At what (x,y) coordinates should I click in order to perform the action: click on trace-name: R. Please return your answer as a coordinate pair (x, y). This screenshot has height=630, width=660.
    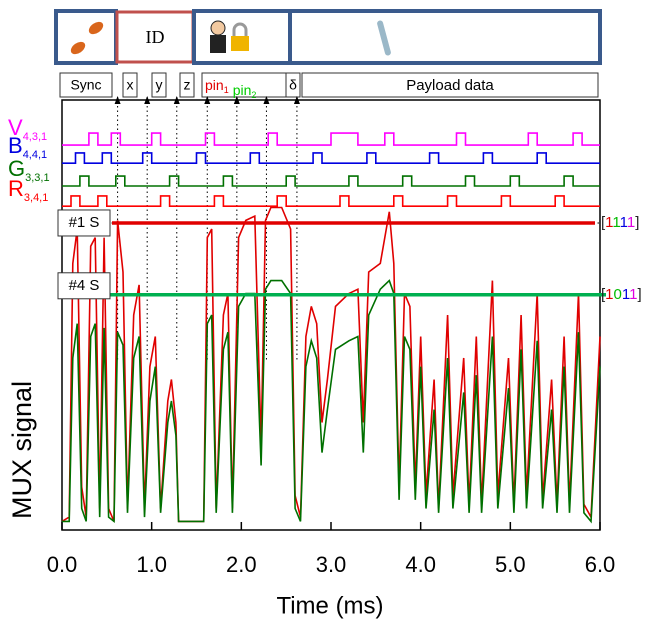
    Looking at the image, I should click on (16, 188).